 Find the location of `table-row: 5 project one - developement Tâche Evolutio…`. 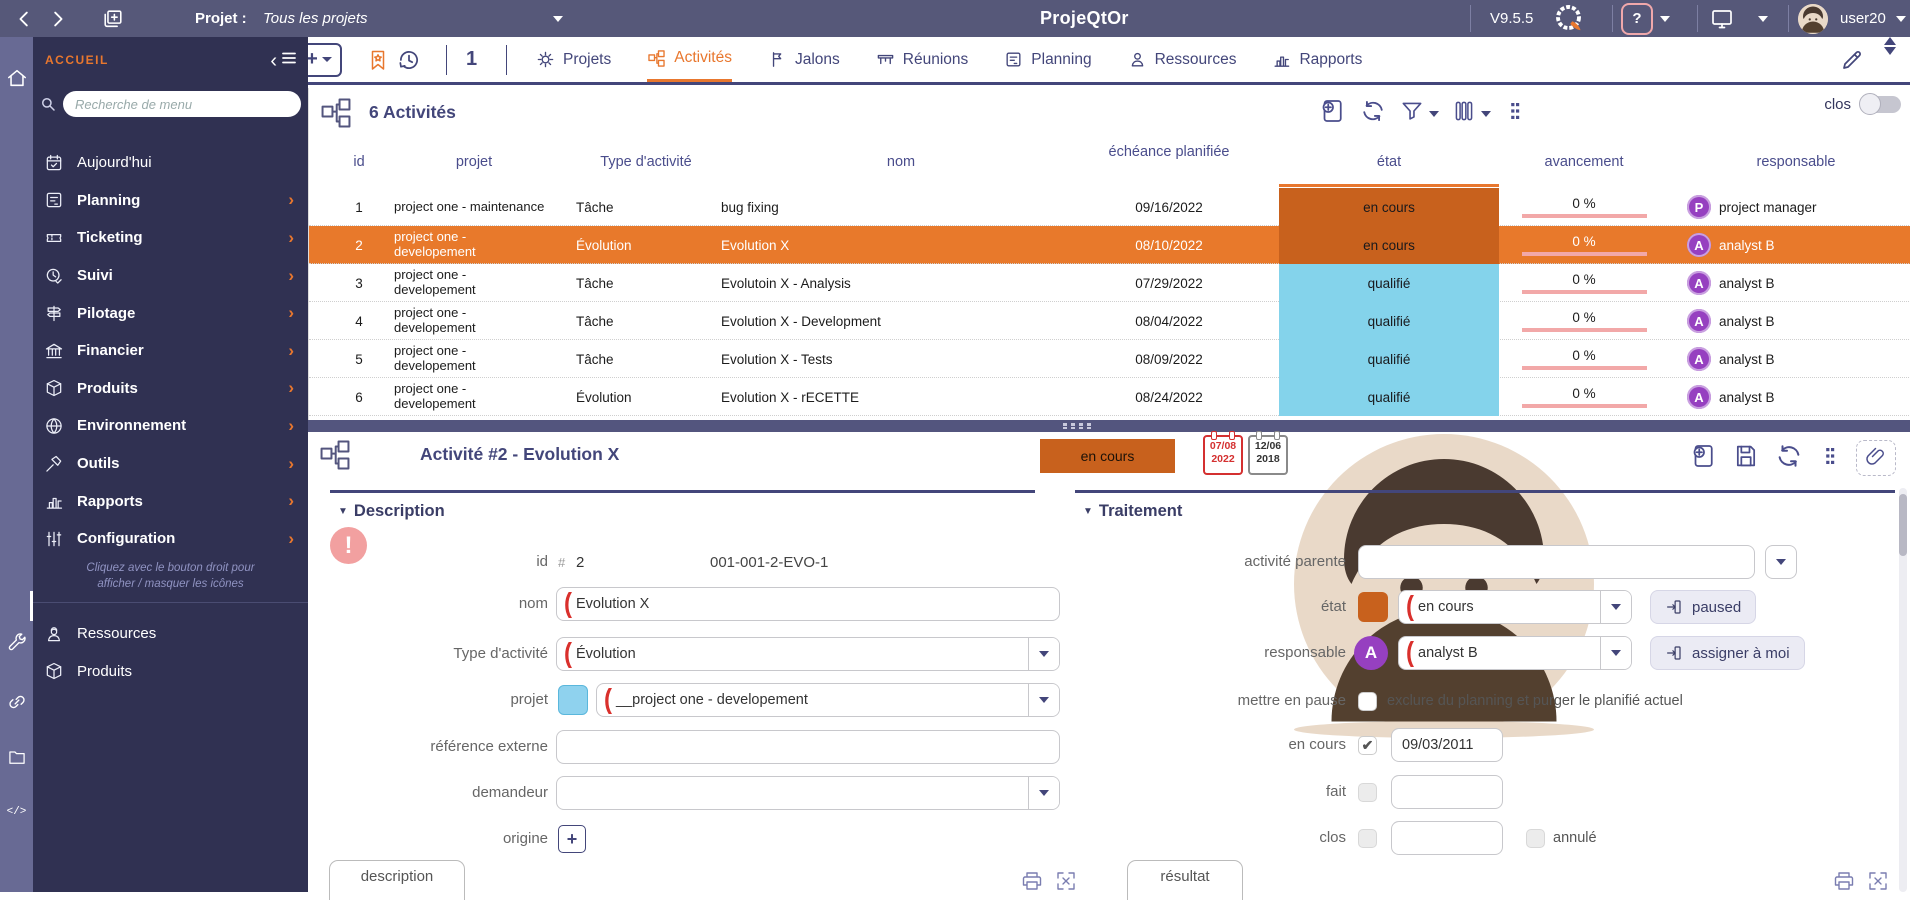

table-row: 5 project one - developement Tâche Evolutio… is located at coordinates (1109, 359).